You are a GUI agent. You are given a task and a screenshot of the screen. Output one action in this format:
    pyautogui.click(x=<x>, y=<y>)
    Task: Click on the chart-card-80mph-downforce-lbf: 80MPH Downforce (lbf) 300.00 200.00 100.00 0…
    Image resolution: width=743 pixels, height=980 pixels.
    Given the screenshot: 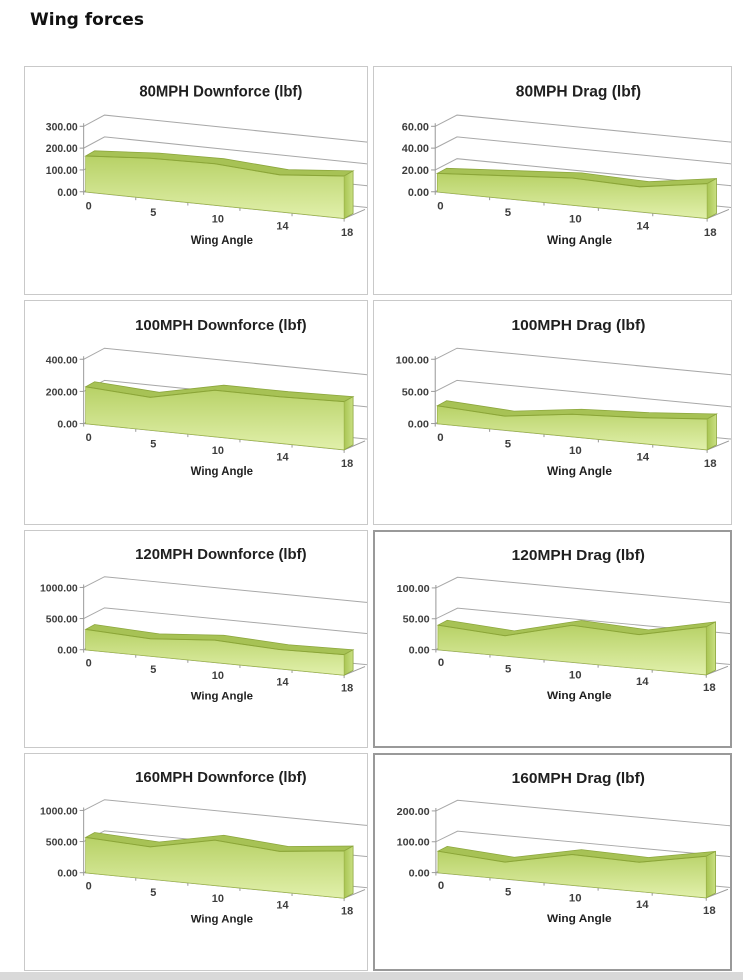 What is the action you would take?
    pyautogui.click(x=196, y=180)
    